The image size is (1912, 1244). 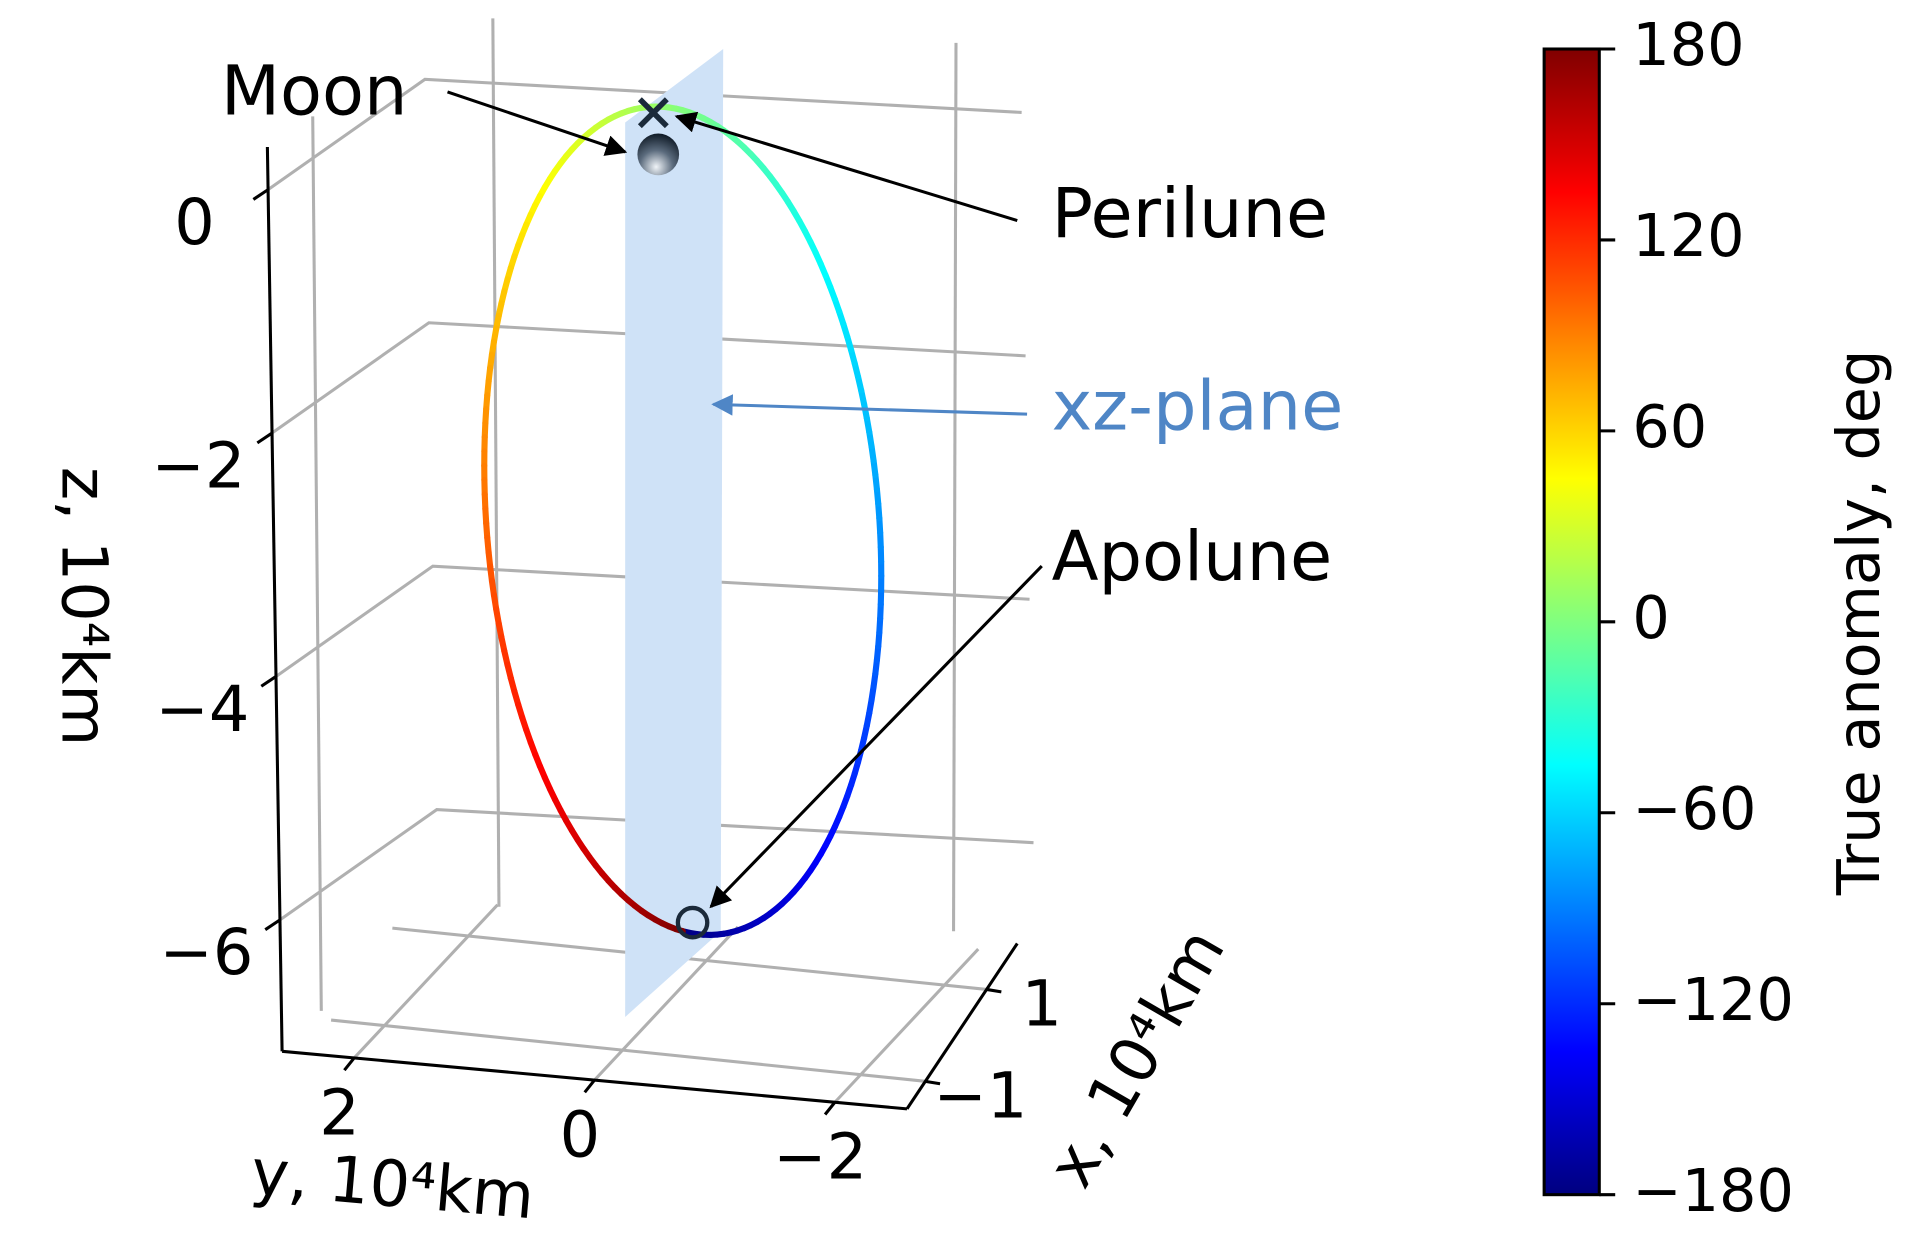 What do you see at coordinates (392, 1185) in the screenshot?
I see `y-axis-label: y, 10⁴km` at bounding box center [392, 1185].